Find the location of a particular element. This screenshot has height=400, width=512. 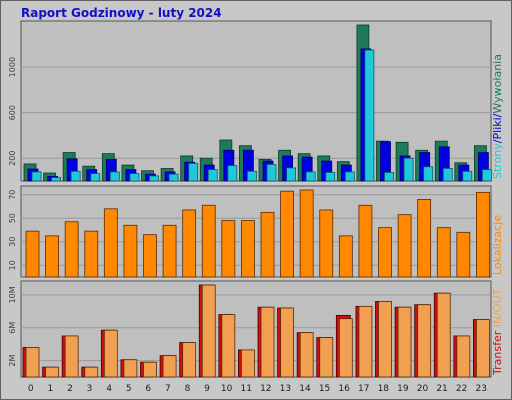

legend: Strony/Pliki/Wywołania is located at coordinates (497, 116).